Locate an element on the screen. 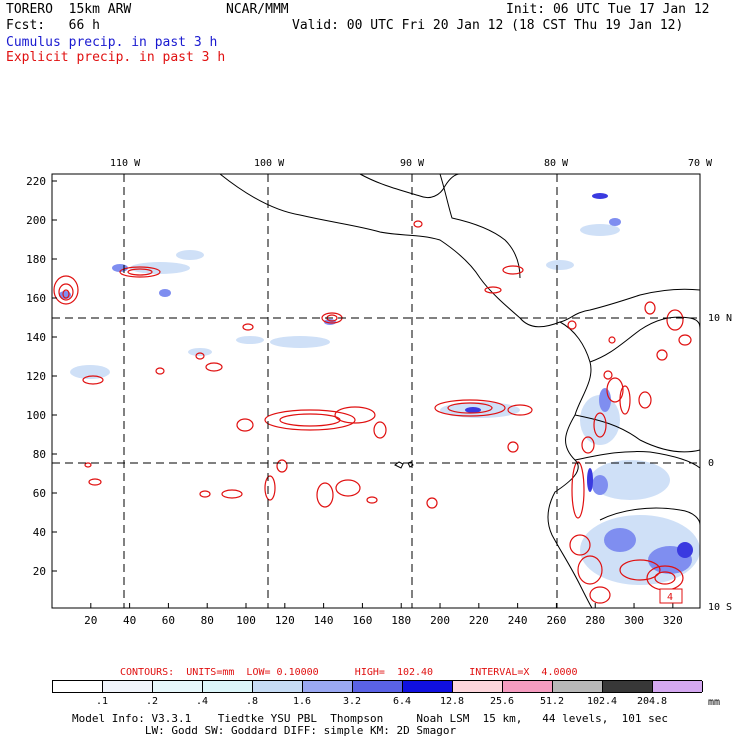  color-bar-label: 51.2 is located at coordinates (552, 701).